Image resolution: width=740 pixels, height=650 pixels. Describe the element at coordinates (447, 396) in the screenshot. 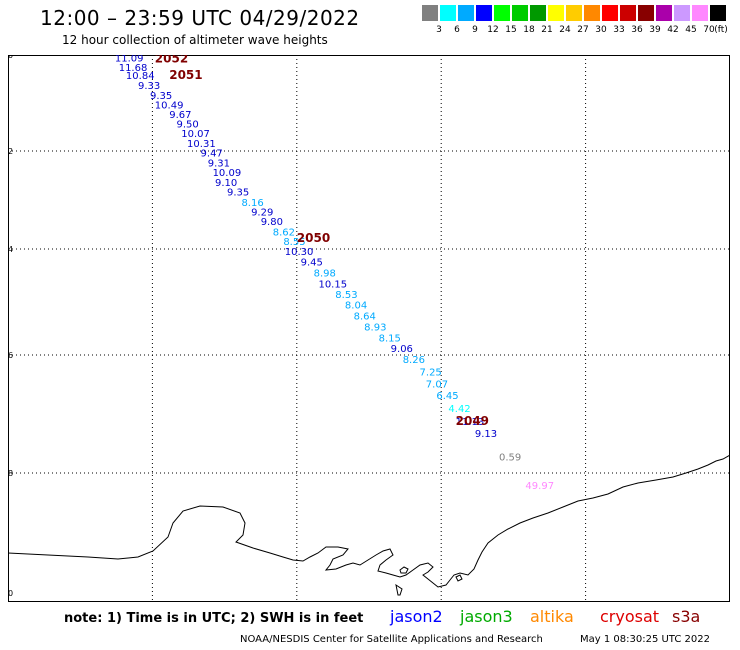

I see `swh-observation: 6.45` at that location.